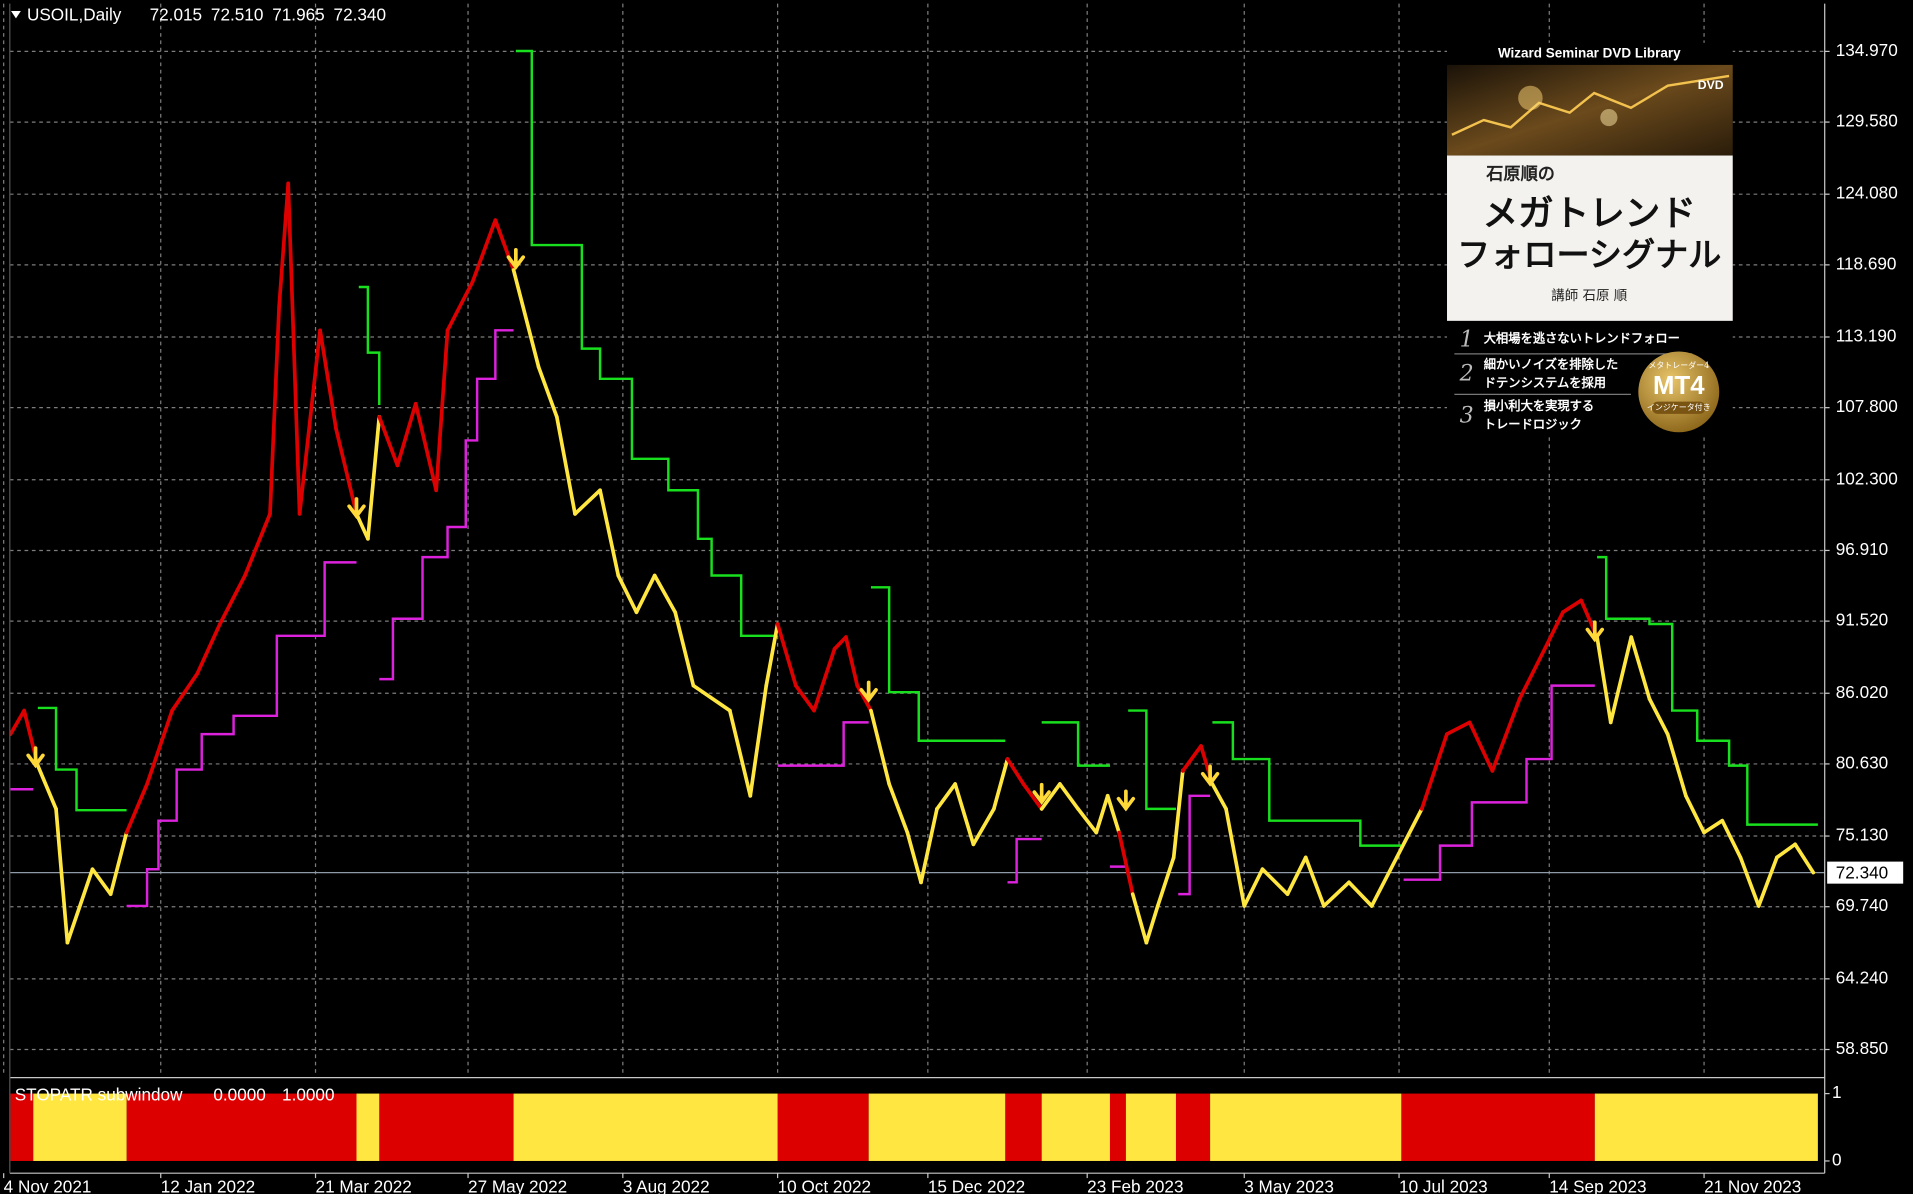 This screenshot has width=1913, height=1194. Describe the element at coordinates (1589, 296) in the screenshot. I see `ad-lecturer: 講師 石原 順` at that location.